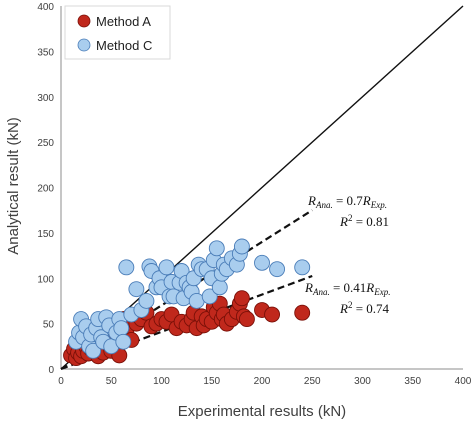 The width and height of the screenshot is (474, 425). What do you see at coordinates (45, 143) in the screenshot?
I see `y-tick-label: 250` at bounding box center [45, 143].